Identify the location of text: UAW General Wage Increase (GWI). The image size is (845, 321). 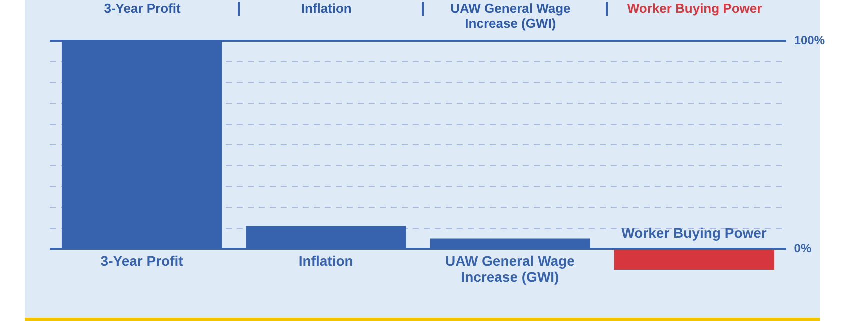
(511, 16).